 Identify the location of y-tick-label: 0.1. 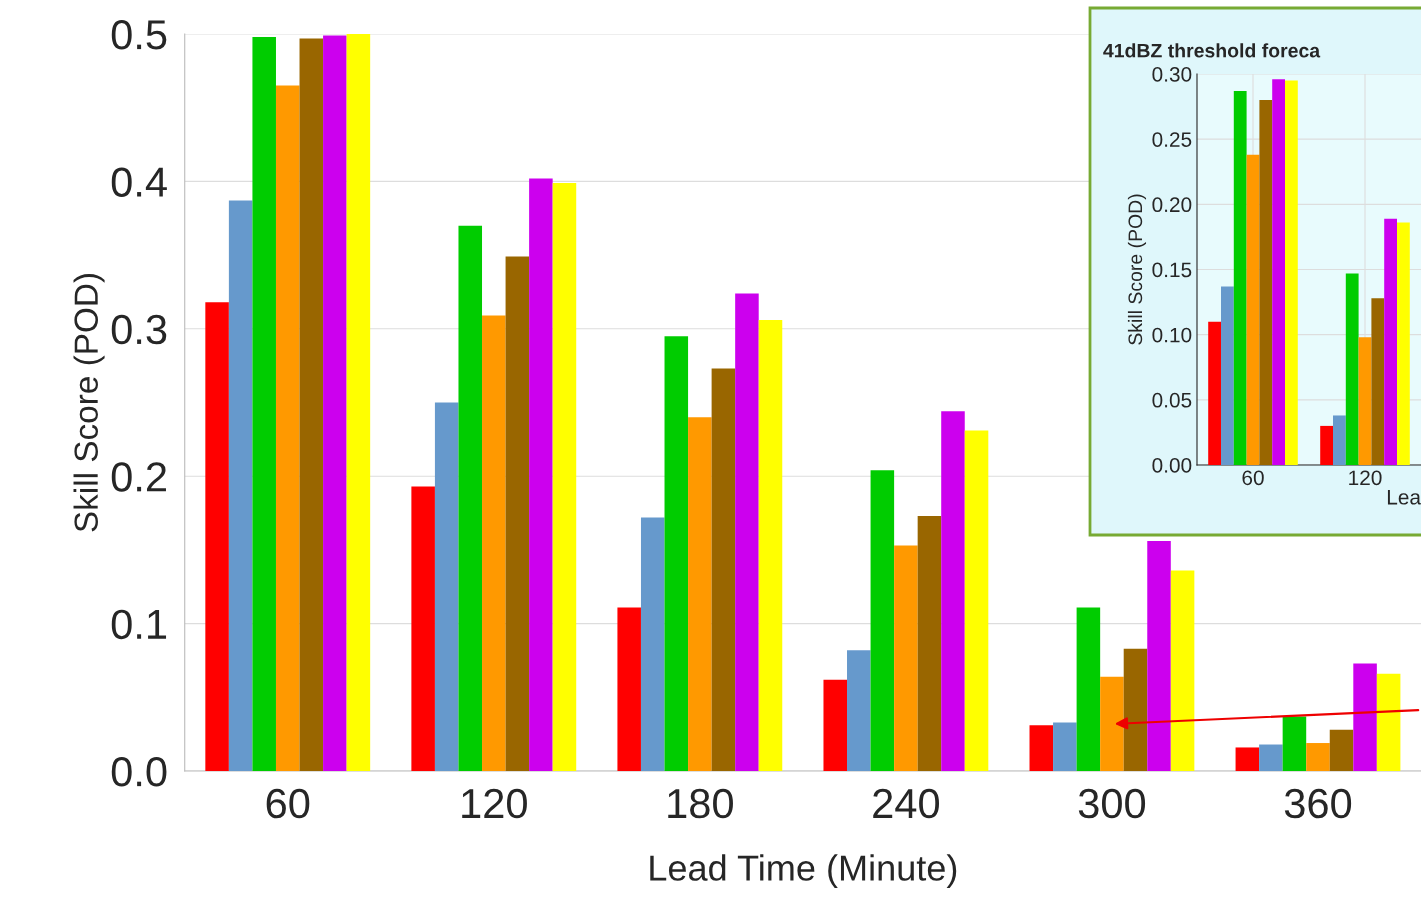
(139, 624).